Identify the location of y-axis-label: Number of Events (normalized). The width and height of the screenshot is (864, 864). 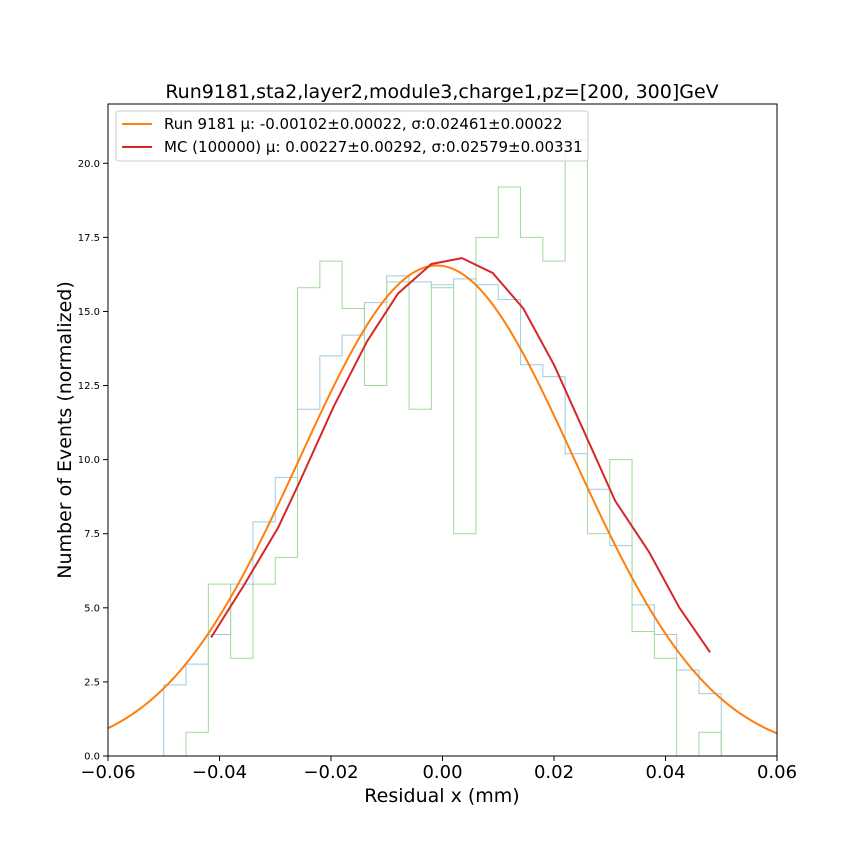
(65, 430).